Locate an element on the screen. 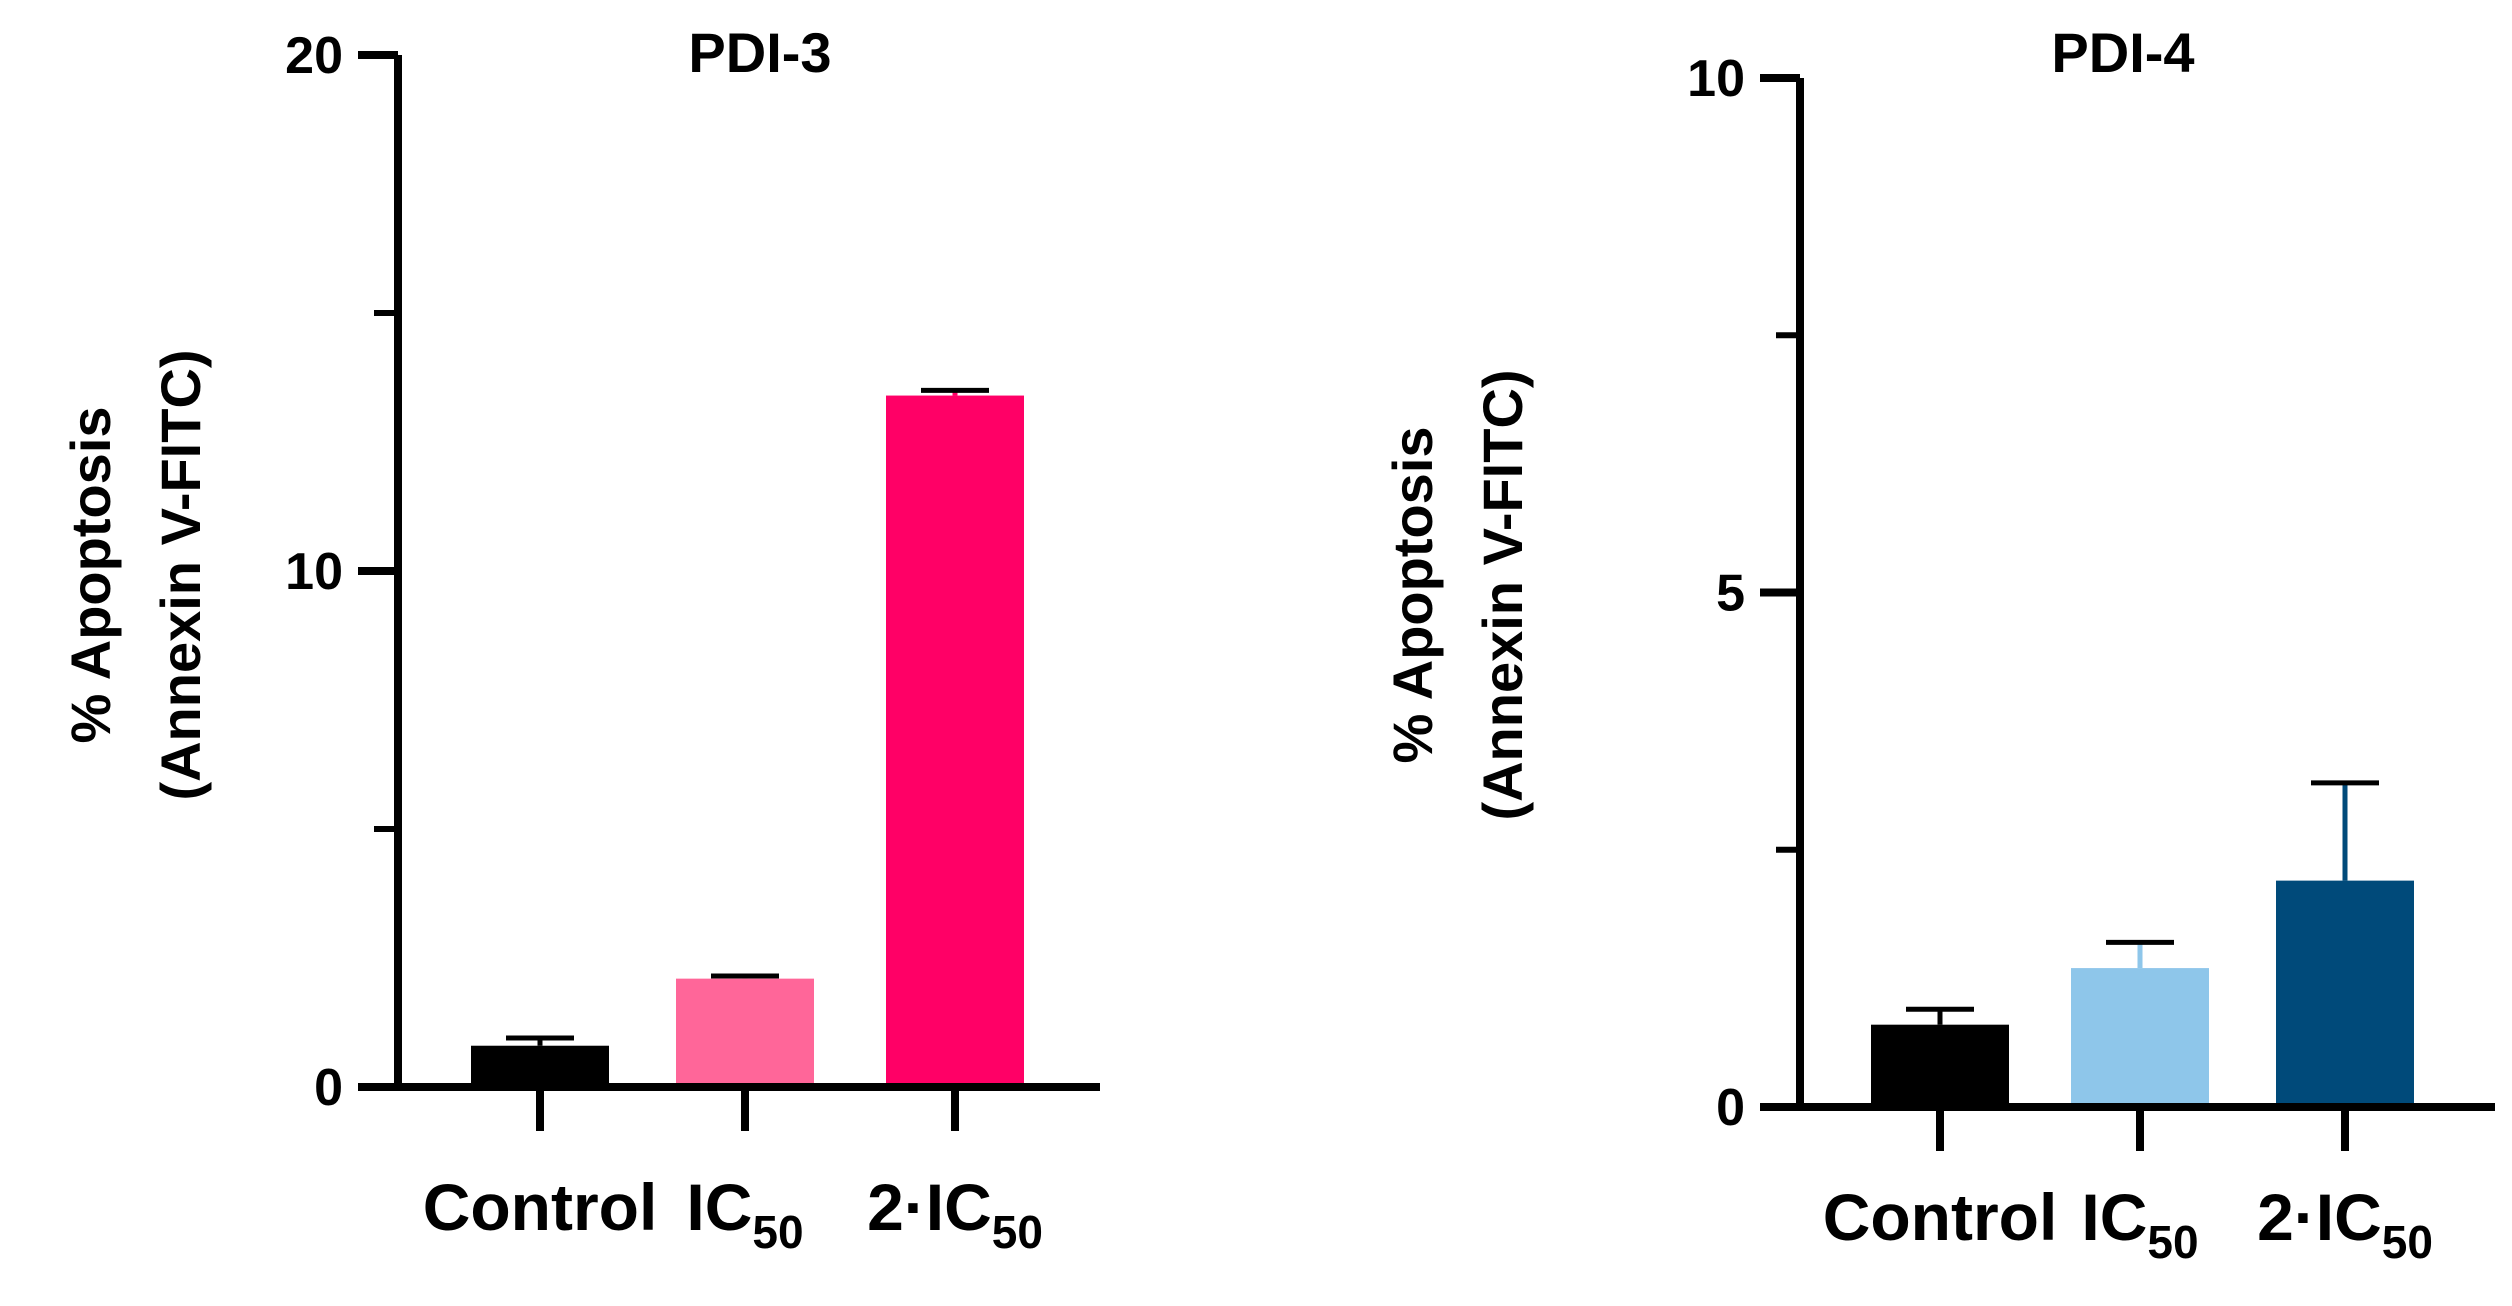 The image size is (2512, 1306). y-tick-label: 5 is located at coordinates (1730, 594).